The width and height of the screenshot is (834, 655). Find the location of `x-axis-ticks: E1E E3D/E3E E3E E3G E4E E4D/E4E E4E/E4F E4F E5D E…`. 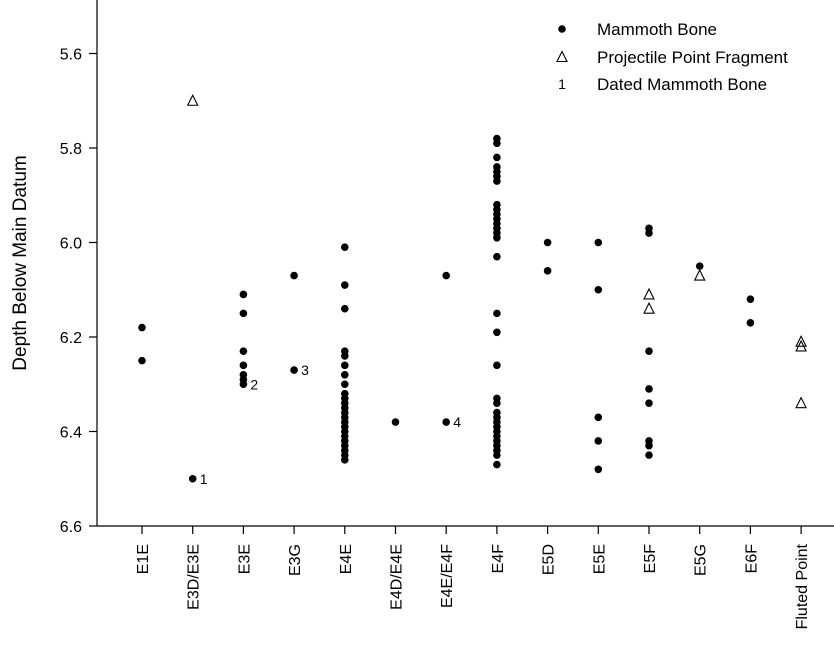

x-axis-ticks: E1E E3D/E3E E3E E3G E4E E4D/E4E E4E/E4F E4F E5D E… is located at coordinates (473, 577).